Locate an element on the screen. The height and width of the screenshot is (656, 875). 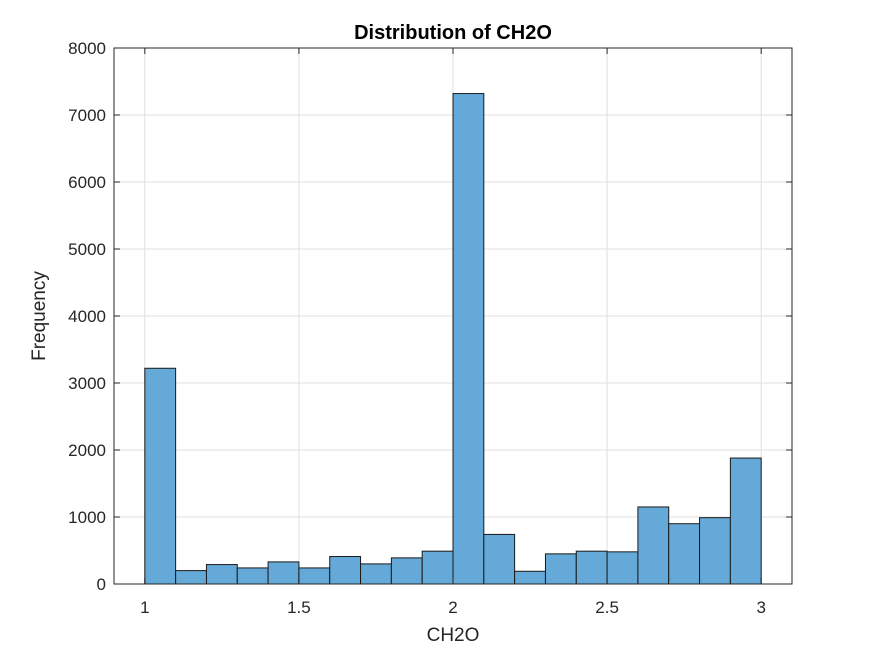
y-tick-label: 6000 is located at coordinates (87, 182).